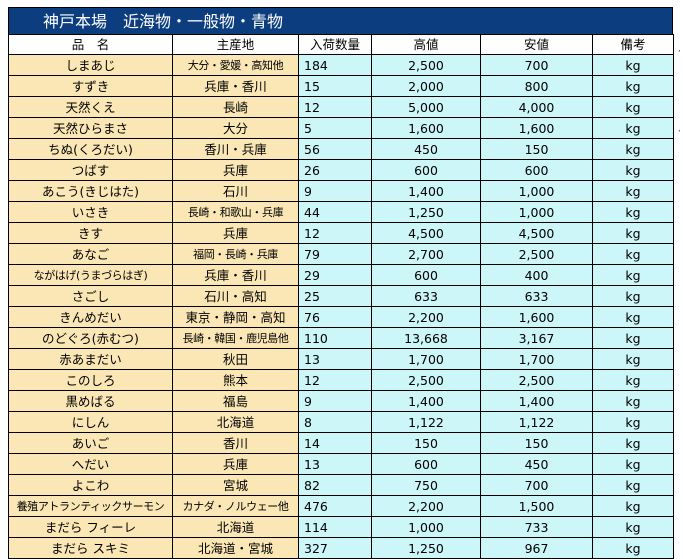 Image resolution: width=683 pixels, height=559 pixels. What do you see at coordinates (90, 338) in the screenshot?
I see `cell-name: のどぐろ(赤むつ)` at bounding box center [90, 338].